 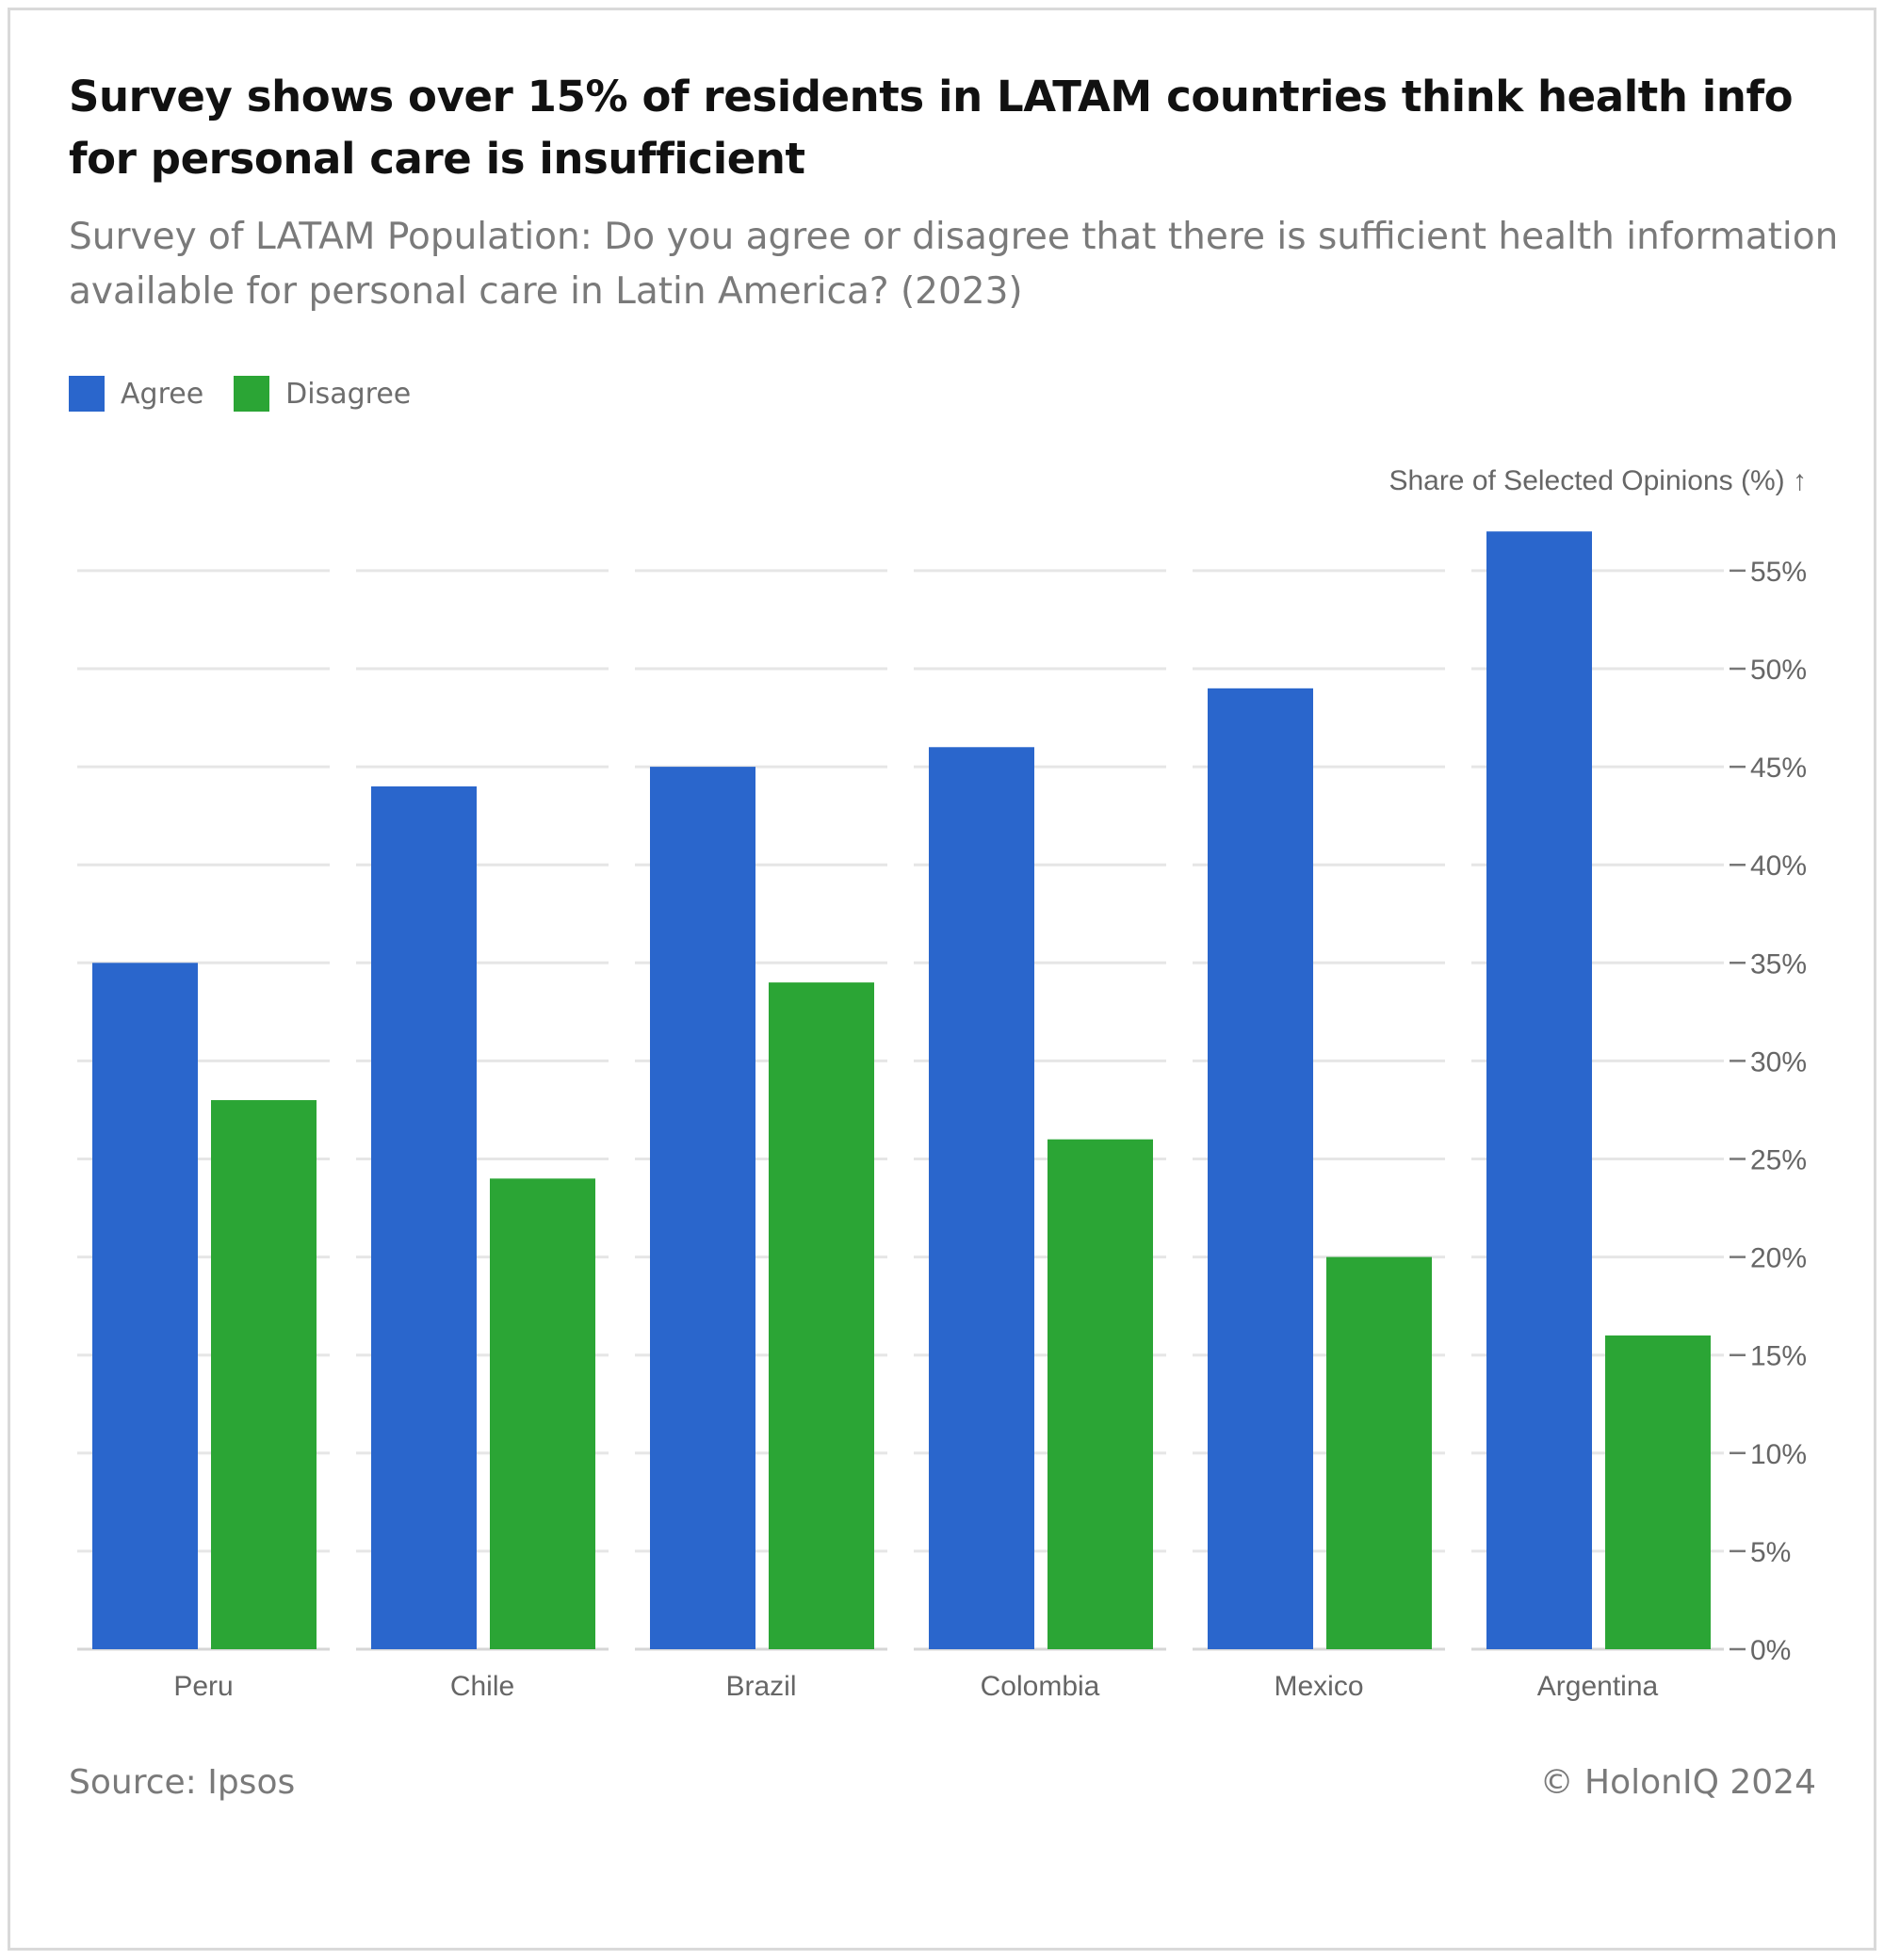 What do you see at coordinates (1778, 1454) in the screenshot?
I see `y-tick-label: 10%` at bounding box center [1778, 1454].